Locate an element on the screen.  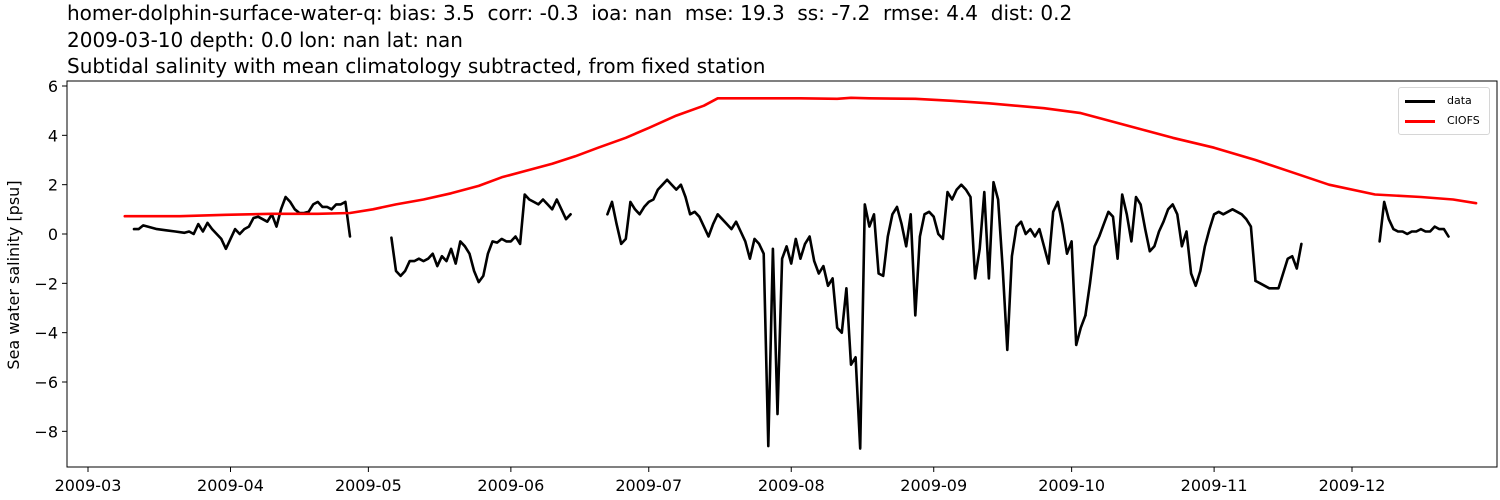
legend: data CIOFS is located at coordinates (1444, 111).